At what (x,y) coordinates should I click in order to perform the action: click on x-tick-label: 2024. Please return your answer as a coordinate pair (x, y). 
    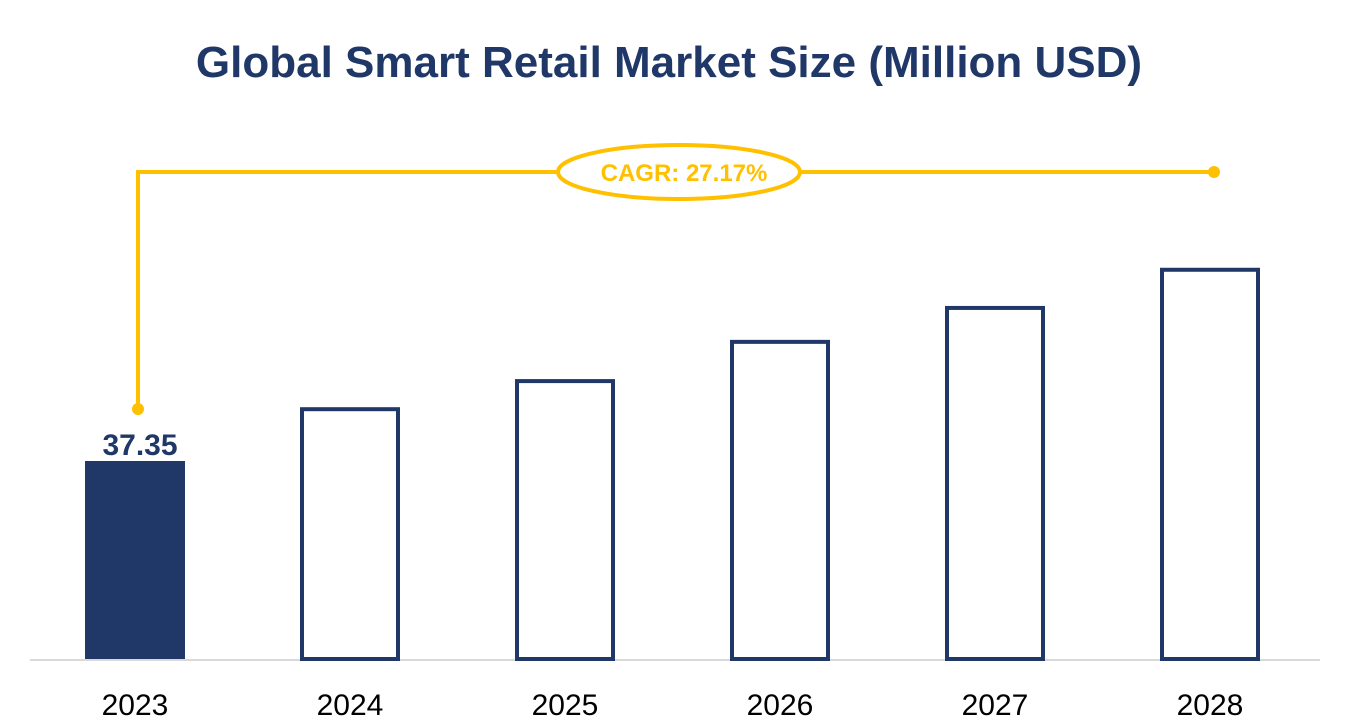
    Looking at the image, I should click on (350, 705).